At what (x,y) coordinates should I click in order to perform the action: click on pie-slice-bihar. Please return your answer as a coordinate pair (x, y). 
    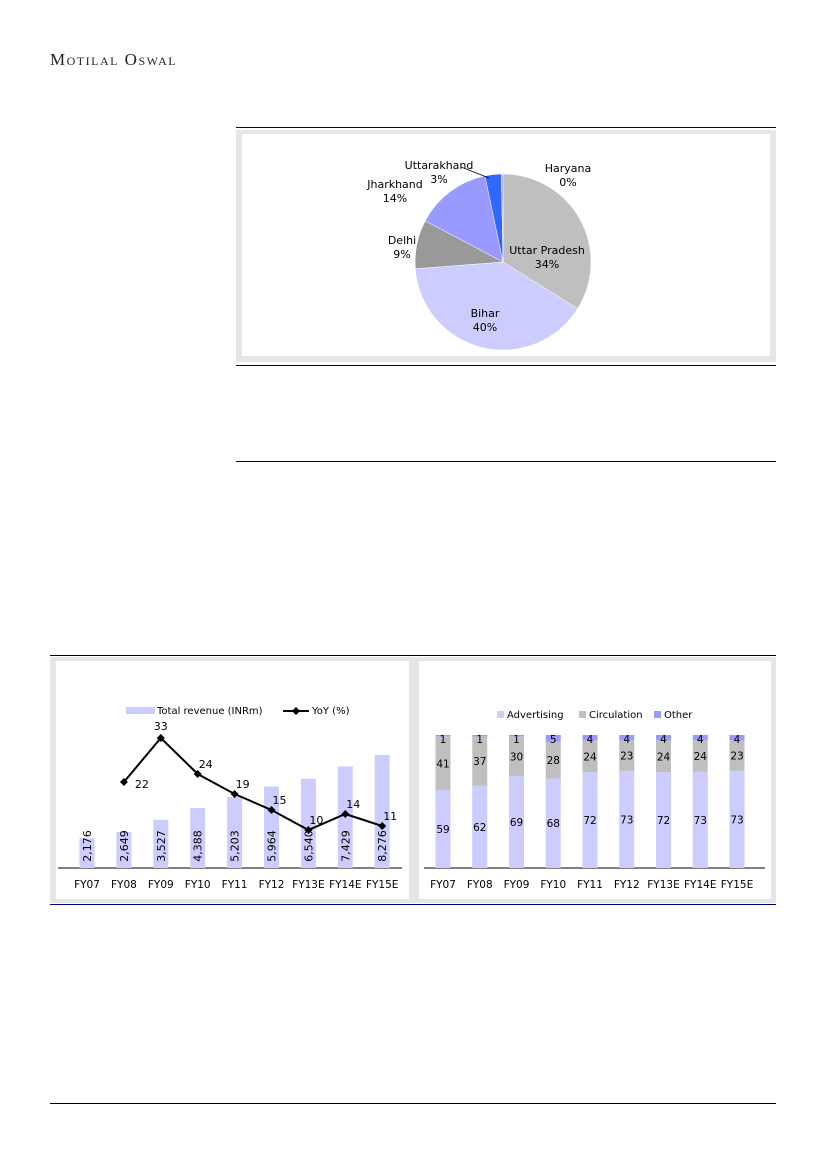
    Looking at the image, I should click on (496, 306).